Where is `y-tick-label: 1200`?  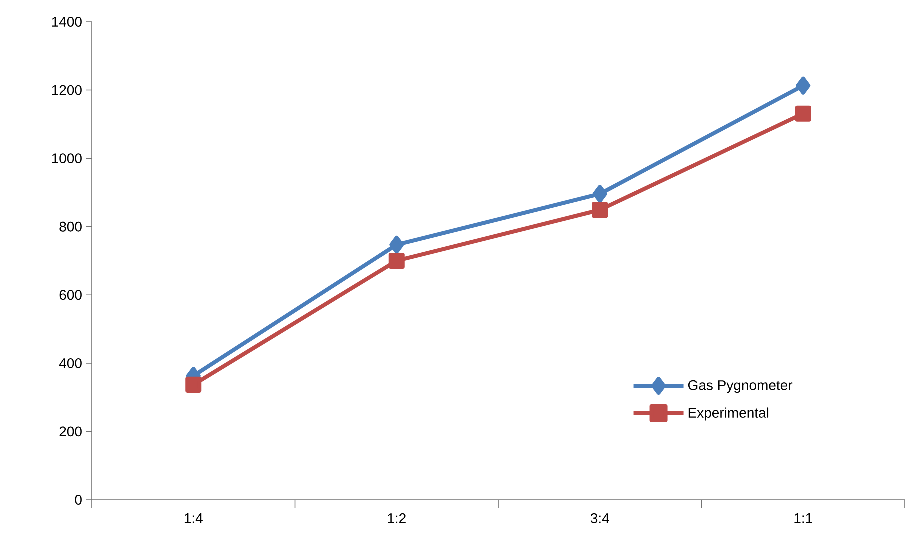
y-tick-label: 1200 is located at coordinates (67, 90).